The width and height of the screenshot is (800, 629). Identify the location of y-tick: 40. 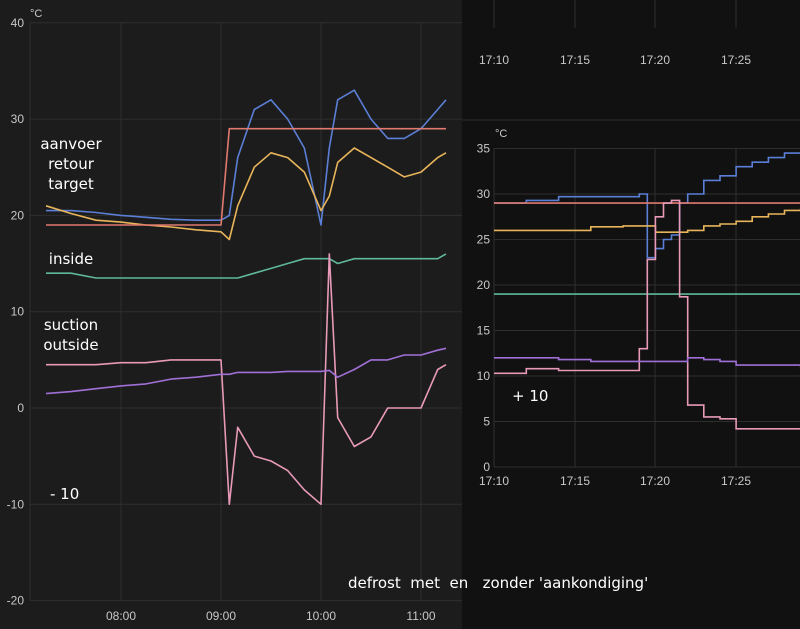
(18, 23).